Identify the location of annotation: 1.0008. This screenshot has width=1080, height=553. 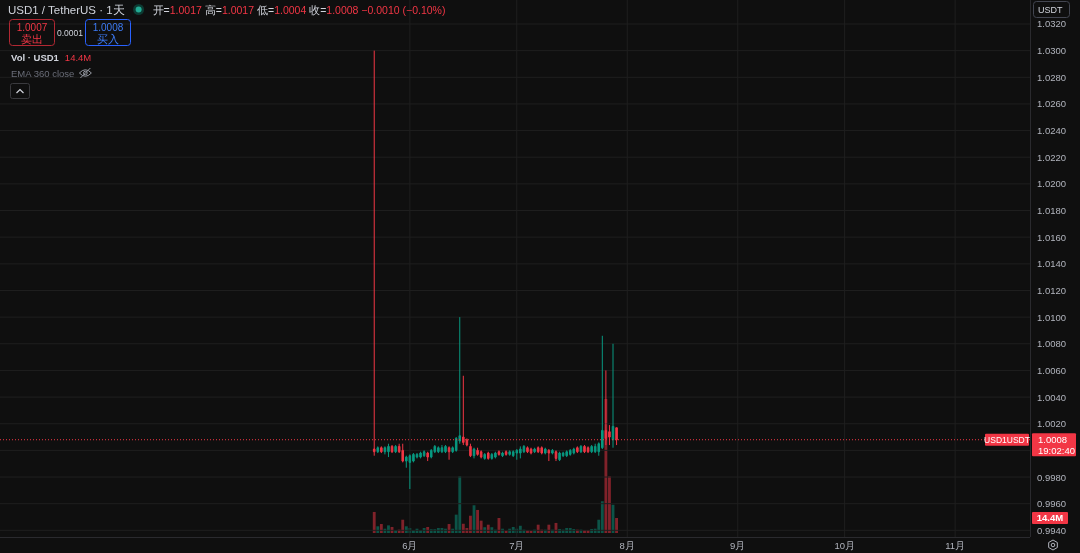
(108, 27).